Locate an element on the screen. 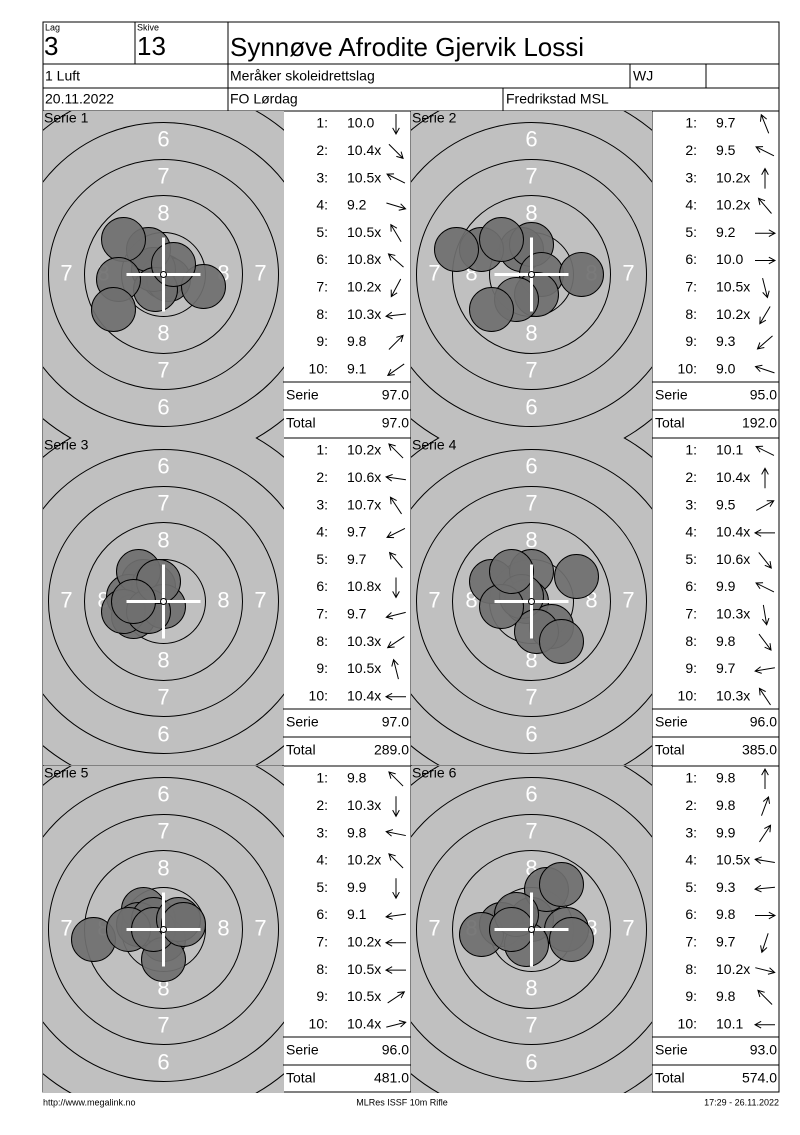  serie-value: 93.0 is located at coordinates (763, 1050).